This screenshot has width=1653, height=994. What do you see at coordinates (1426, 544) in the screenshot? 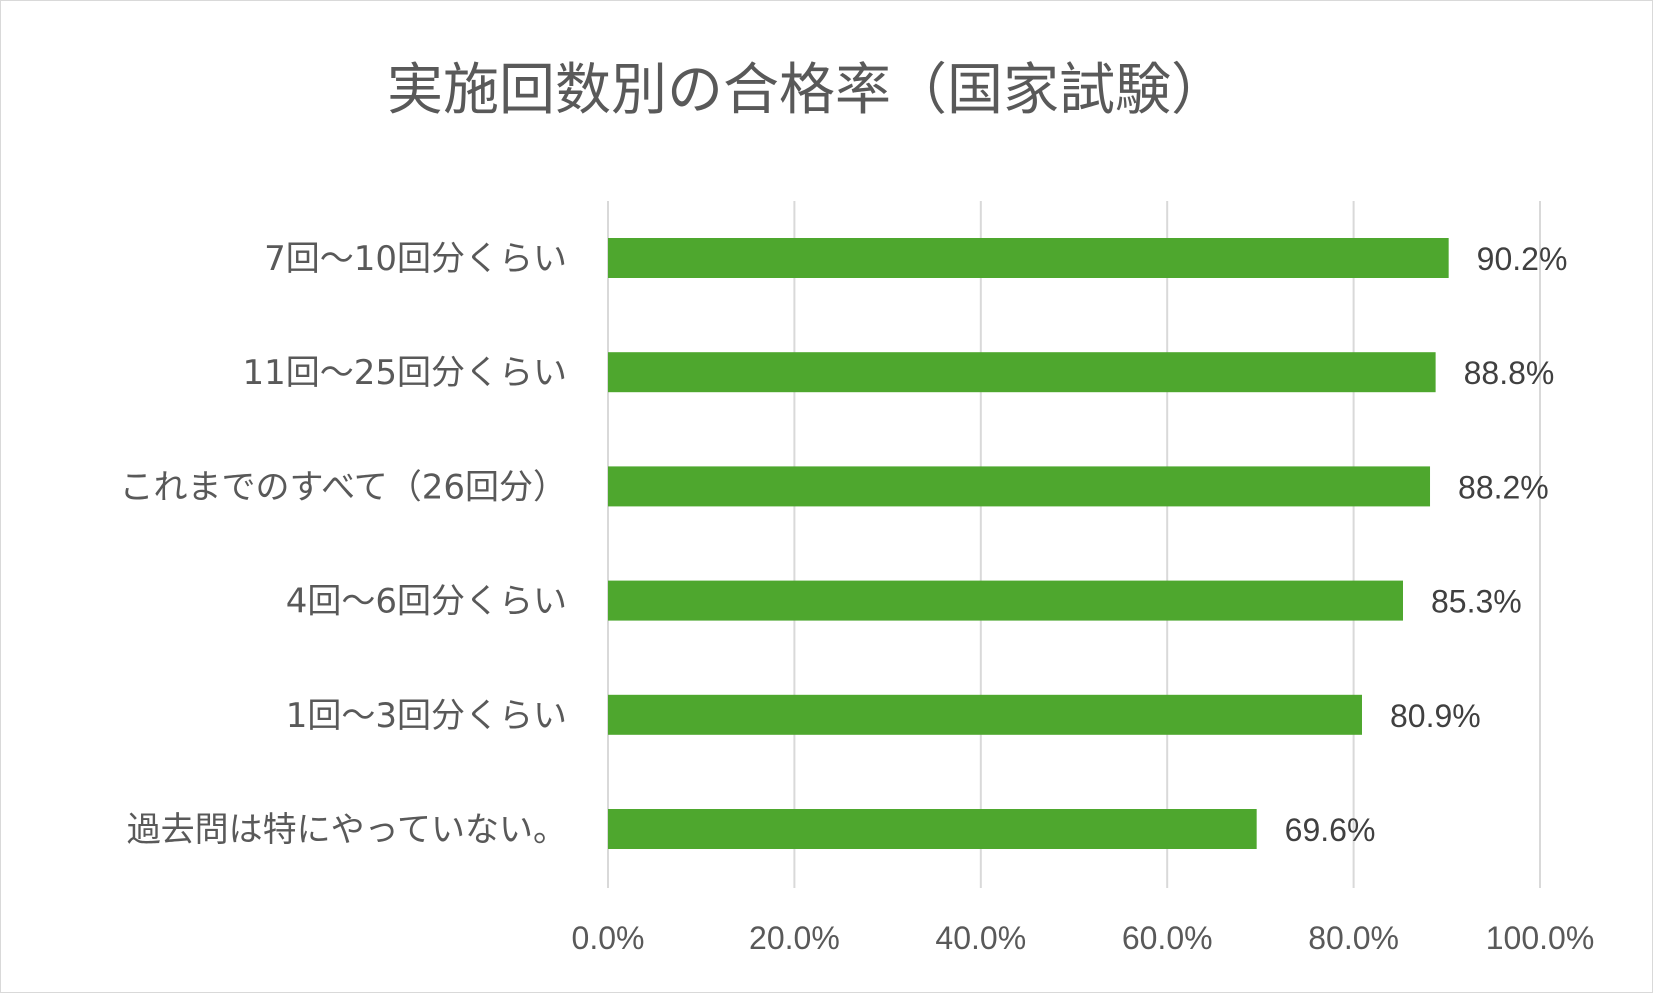
I see `data-labels: 90.2% 88.8% 88.2% 85.3% 80.9% 69.6%` at bounding box center [1426, 544].